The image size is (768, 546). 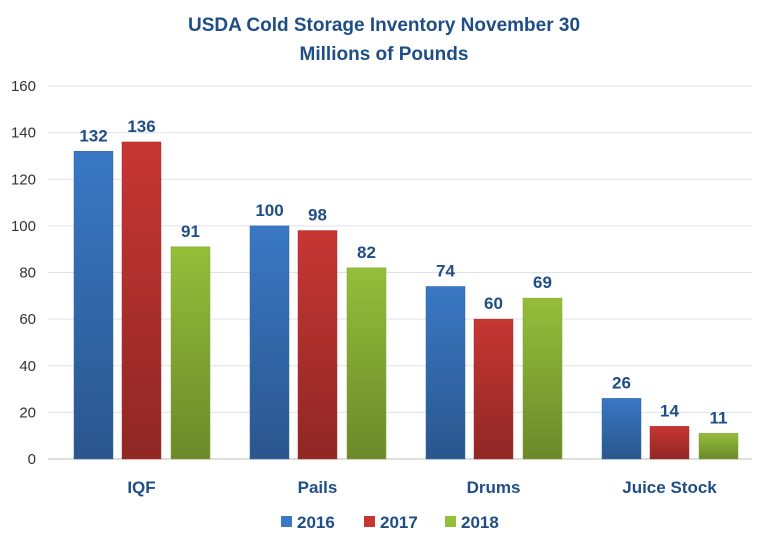 What do you see at coordinates (542, 282) in the screenshot?
I see `data-label: 69` at bounding box center [542, 282].